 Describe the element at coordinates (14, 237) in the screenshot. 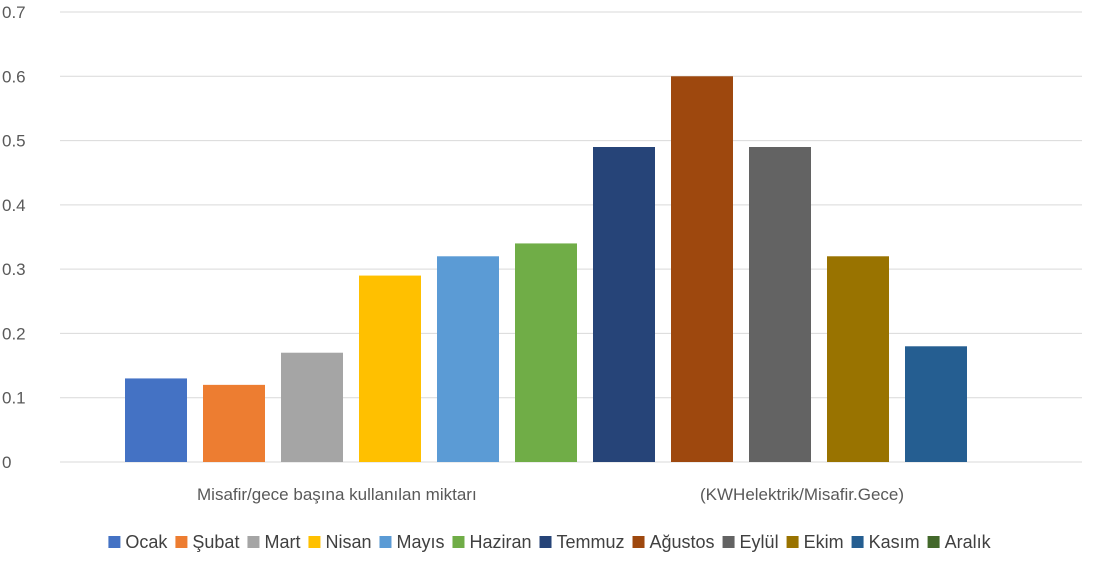

I see `y-axis-tick-labels: 0 0.1 0.2 0.3 0.4 0.5 0.6 0.7` at that location.